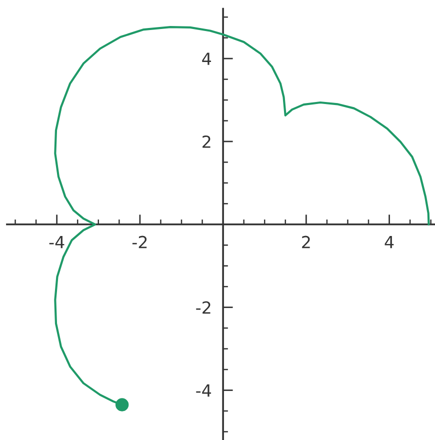  Describe the element at coordinates (206, 141) in the screenshot. I see `y-tick-label: 2` at that location.